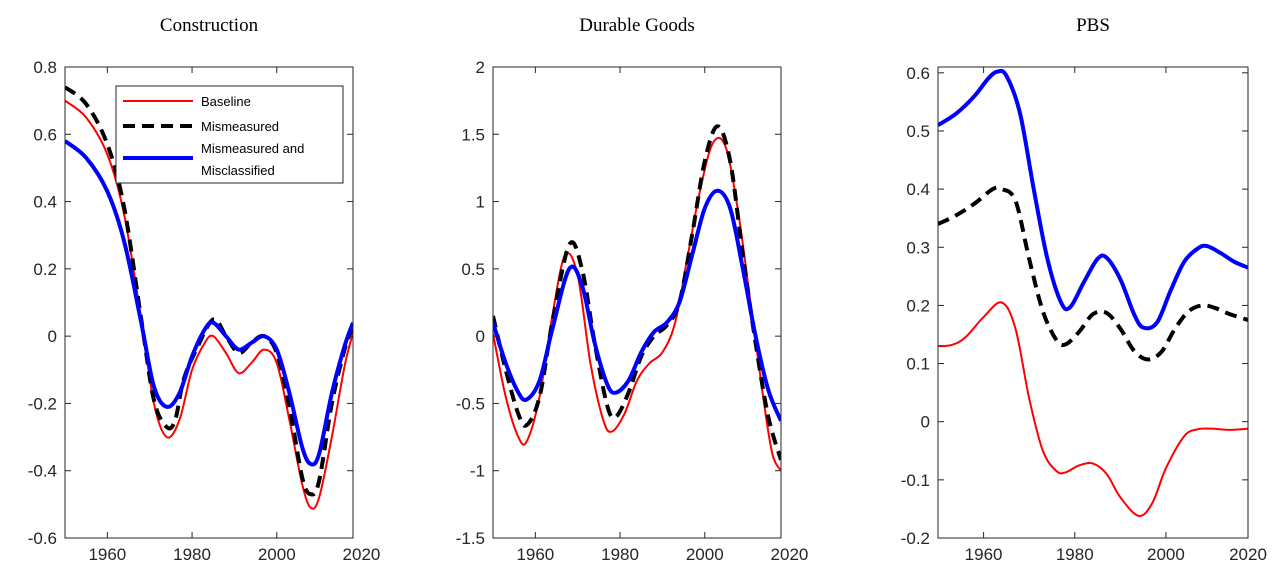 The height and width of the screenshot is (567, 1275). What do you see at coordinates (226, 101) in the screenshot?
I see `legend-label: Baseline` at bounding box center [226, 101].